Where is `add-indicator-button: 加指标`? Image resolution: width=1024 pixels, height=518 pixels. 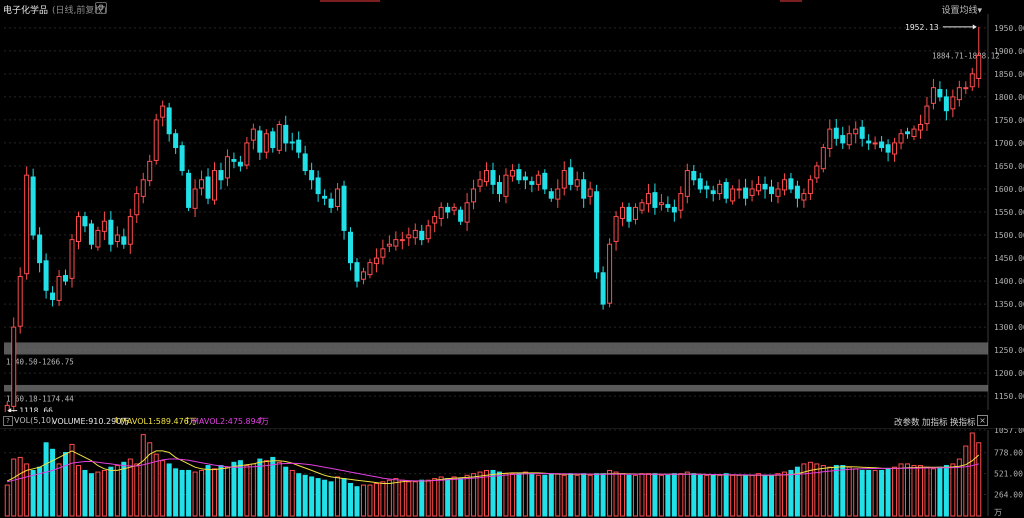
add-indicator-button: 加指标 is located at coordinates (935, 423).